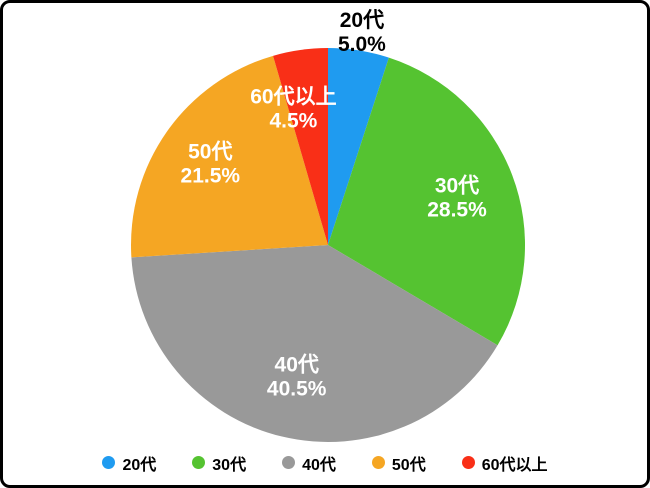 The height and width of the screenshot is (488, 650). I want to click on slice-label-4: 50代 21.5%, so click(211, 163).